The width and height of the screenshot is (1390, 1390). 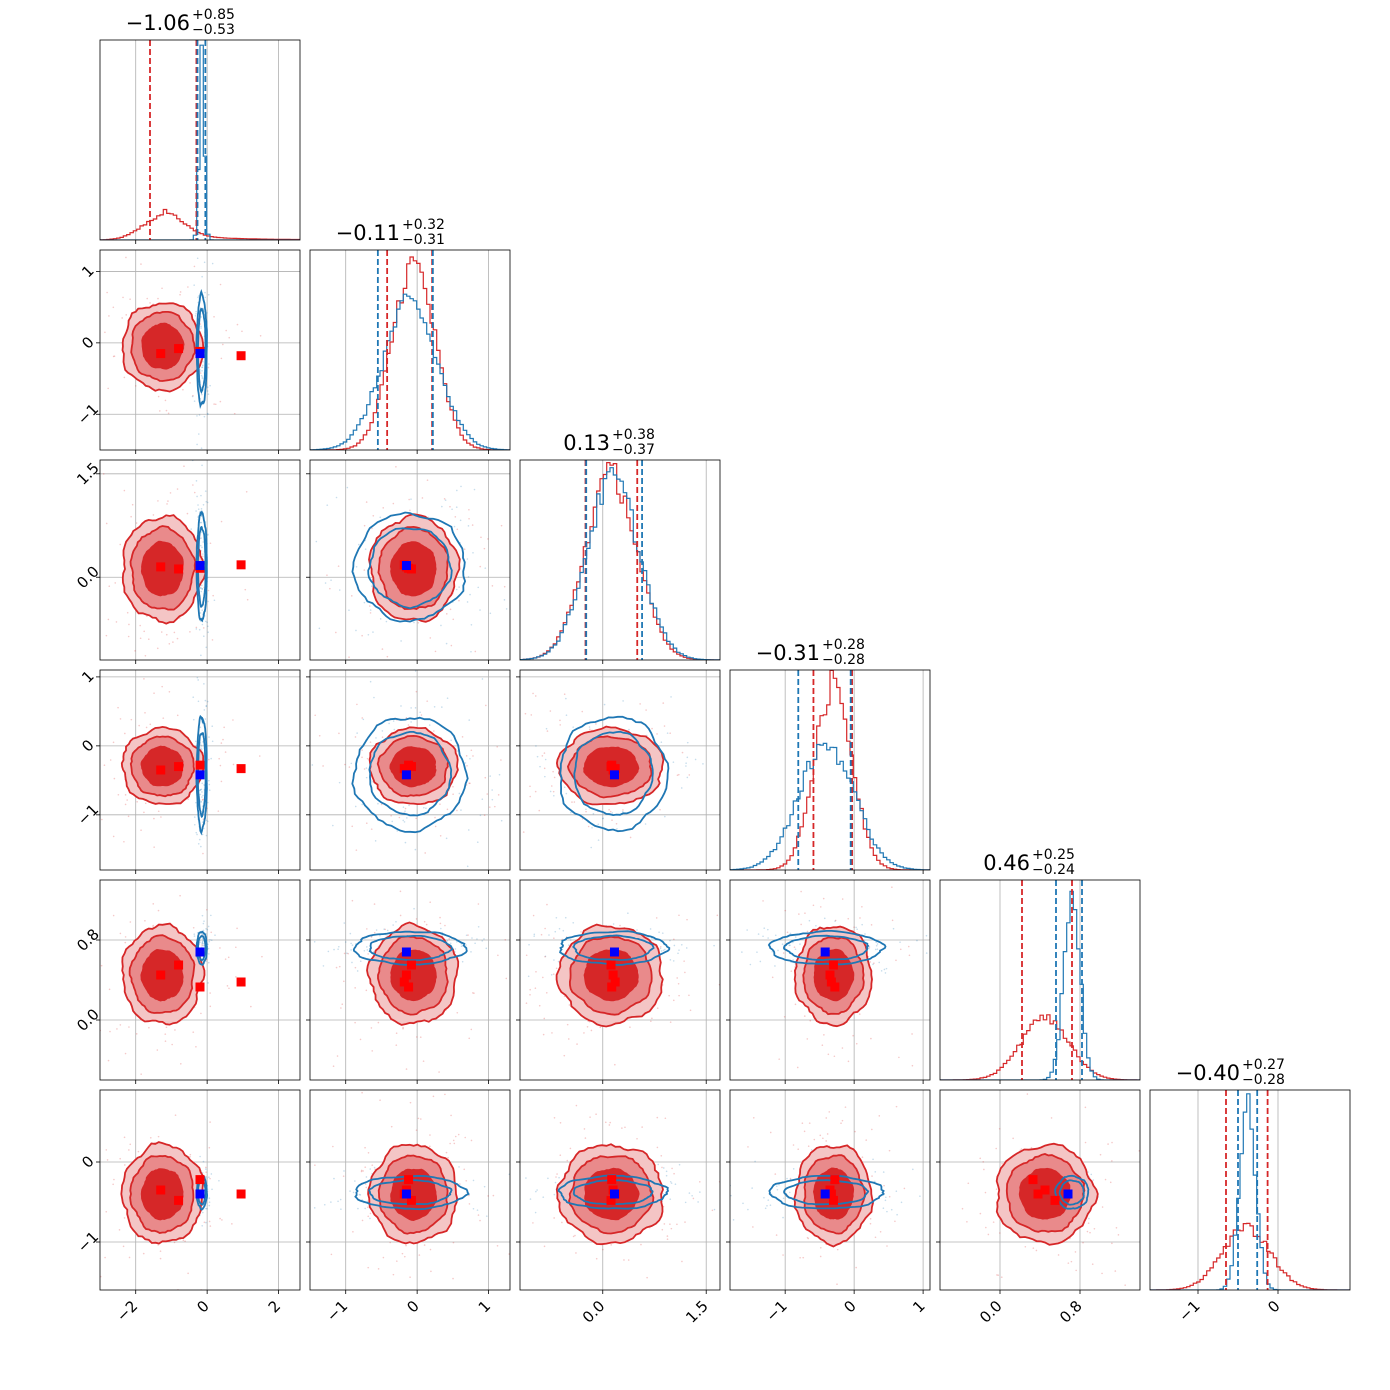 What do you see at coordinates (87, 676) in the screenshot?
I see `y-tick-label: 1` at bounding box center [87, 676].